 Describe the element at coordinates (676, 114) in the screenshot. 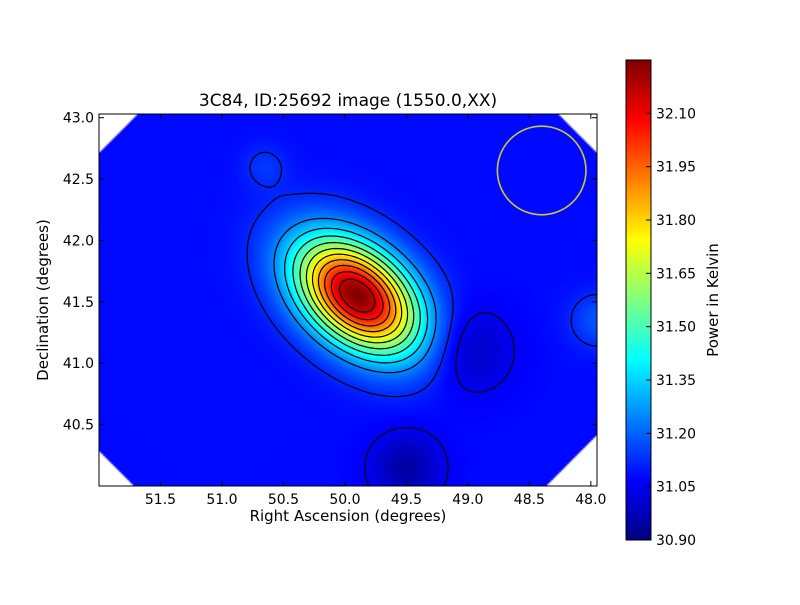

I see `colorbar-tick-label: 32.10` at that location.